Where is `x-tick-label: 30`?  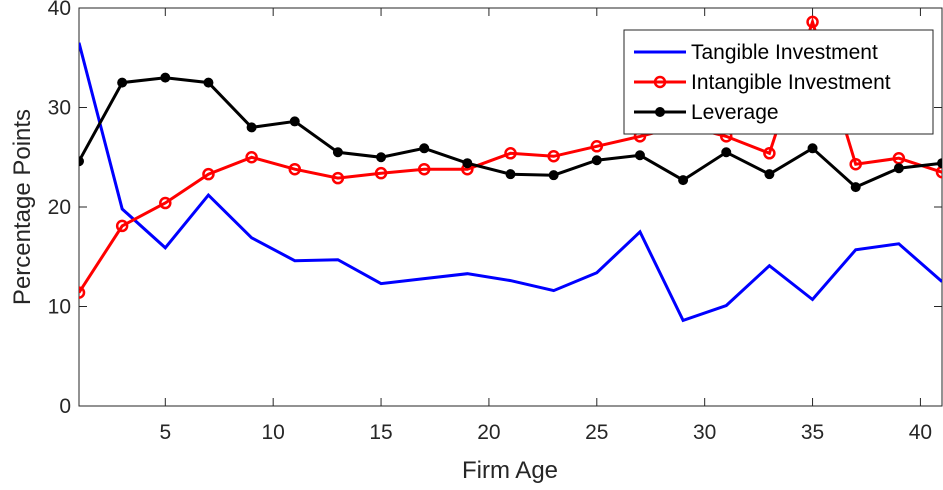
x-tick-label: 30 is located at coordinates (704, 432).